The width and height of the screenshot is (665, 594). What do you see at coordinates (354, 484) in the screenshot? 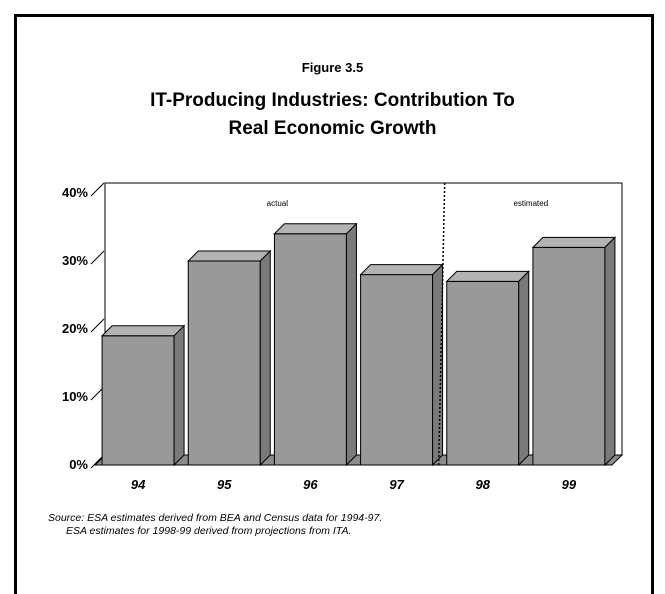
I see `x-axis-labels: 94 95 96 97 98 99` at bounding box center [354, 484].